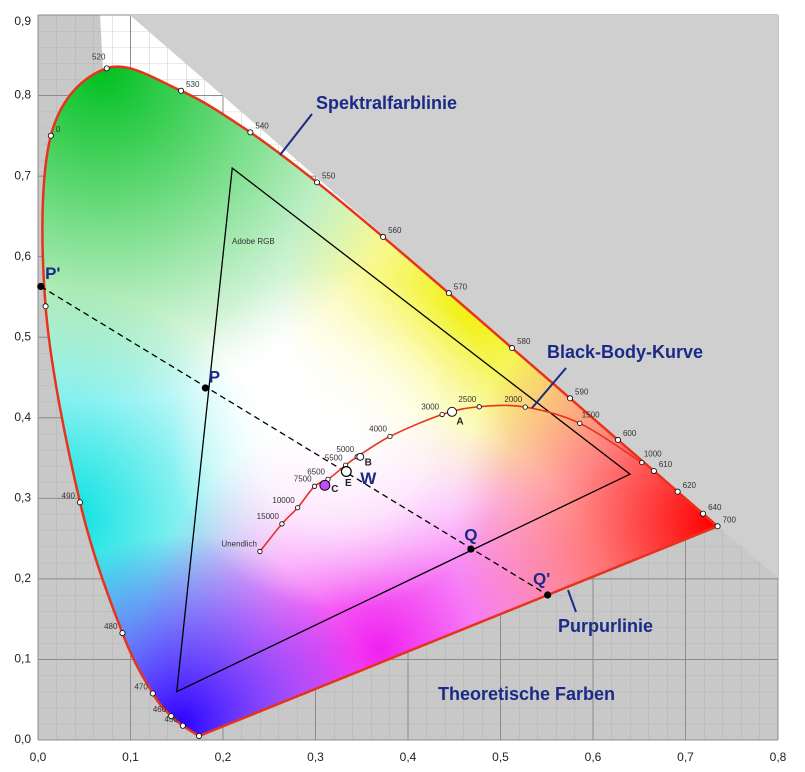 The width and height of the screenshot is (805, 772). What do you see at coordinates (58, 129) in the screenshot?
I see `wavelength-label: 0` at bounding box center [58, 129].